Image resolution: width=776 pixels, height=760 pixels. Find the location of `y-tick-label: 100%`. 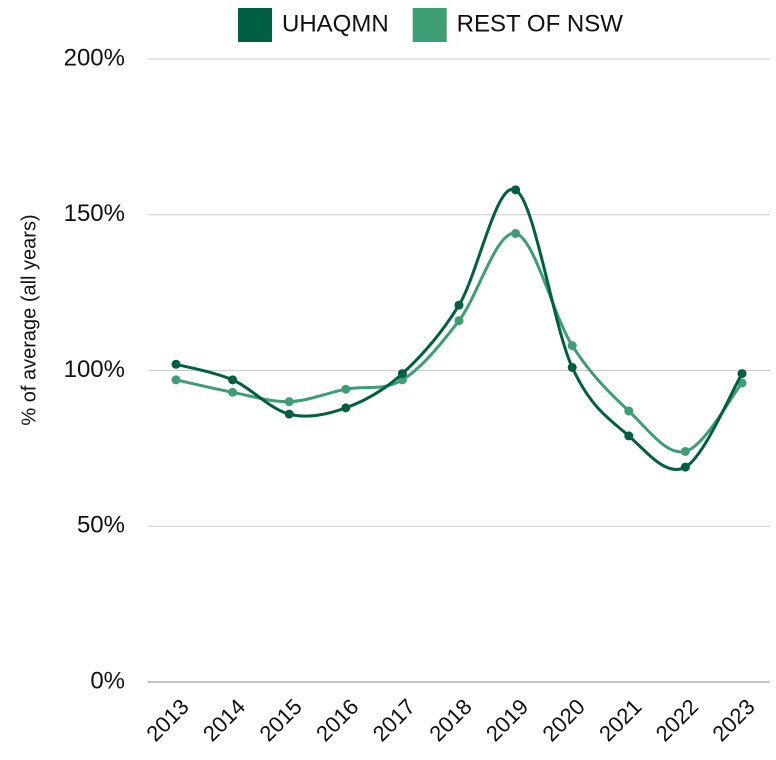

y-tick-label: 100% is located at coordinates (94, 369).